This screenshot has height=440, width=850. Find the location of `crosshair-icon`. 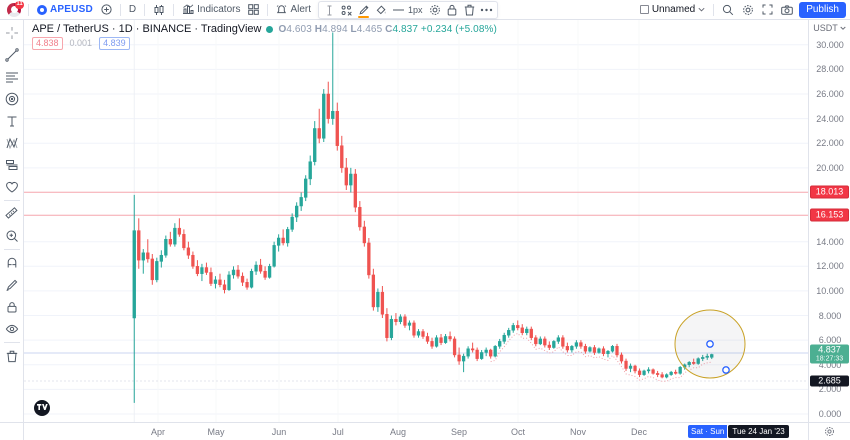

crosshair-icon is located at coordinates (12, 33).